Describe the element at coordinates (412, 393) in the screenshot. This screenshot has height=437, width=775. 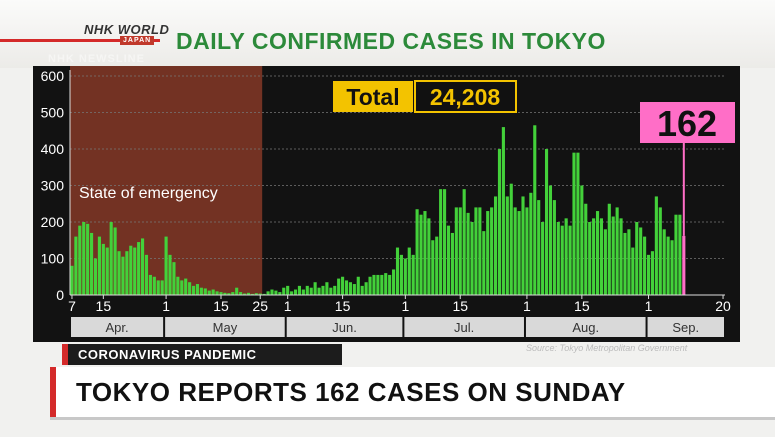
I see `headline-banner` at that location.